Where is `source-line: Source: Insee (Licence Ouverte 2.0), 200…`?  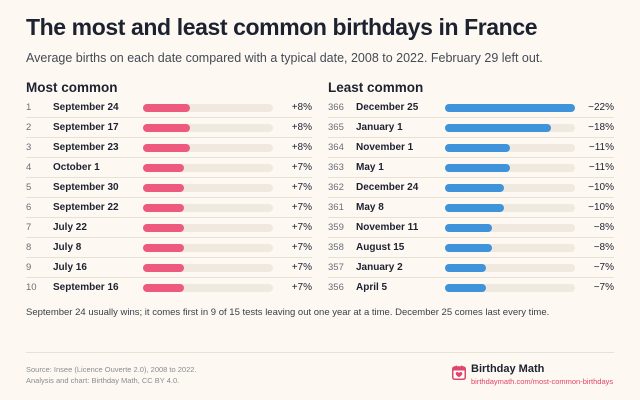
source-line: Source: Insee (Licence Ouverte 2.0), 200… is located at coordinates (111, 369).